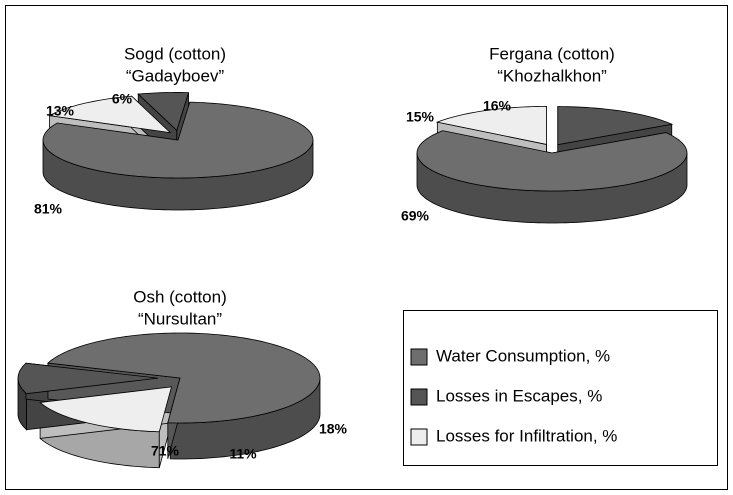  Describe the element at coordinates (526, 435) in the screenshot. I see `legend-label: Losses for Infiltration, %` at that location.